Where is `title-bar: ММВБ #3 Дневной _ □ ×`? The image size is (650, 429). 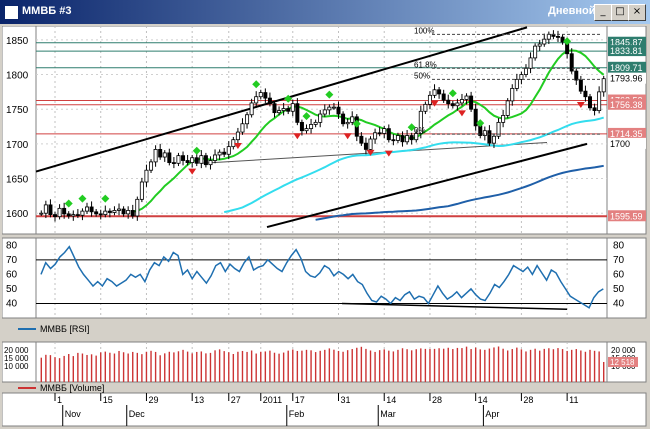 title-bar: ММВБ #3 Дневной _ □ × is located at coordinates (325, 12).